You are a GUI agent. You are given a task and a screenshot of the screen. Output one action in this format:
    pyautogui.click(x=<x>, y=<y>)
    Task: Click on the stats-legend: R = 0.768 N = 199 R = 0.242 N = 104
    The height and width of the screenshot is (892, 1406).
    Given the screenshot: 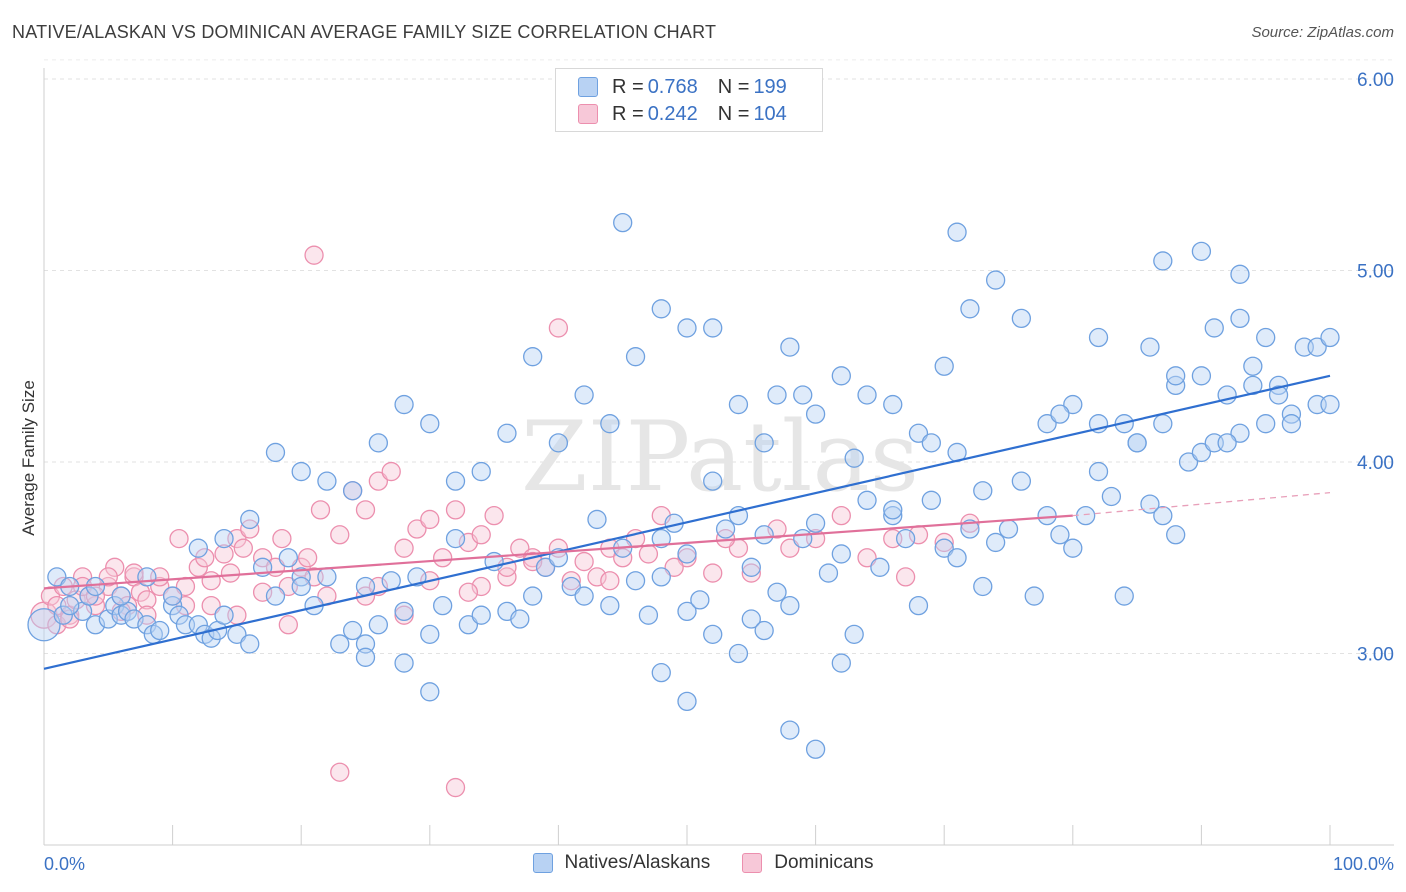 What is the action you would take?
    pyautogui.click(x=689, y=100)
    